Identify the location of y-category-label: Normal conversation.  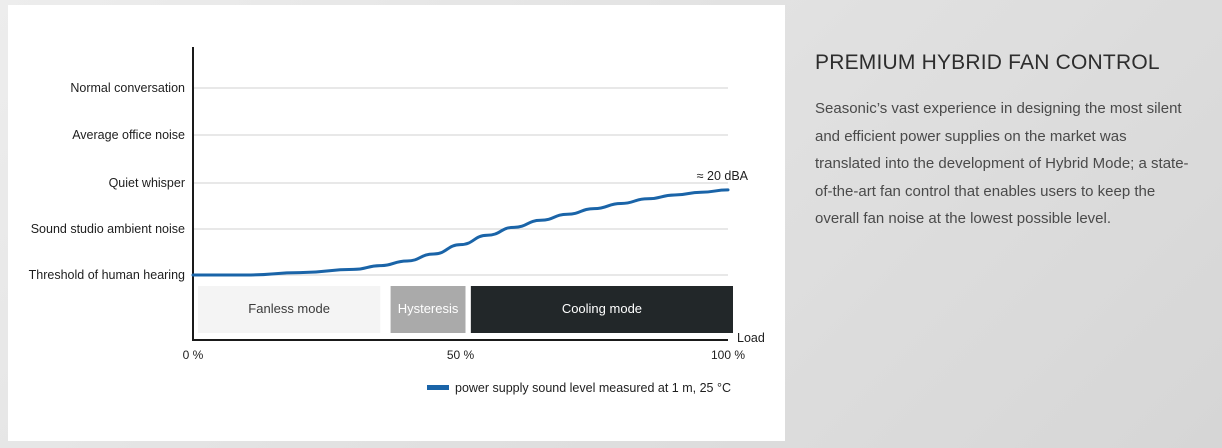
(127, 88).